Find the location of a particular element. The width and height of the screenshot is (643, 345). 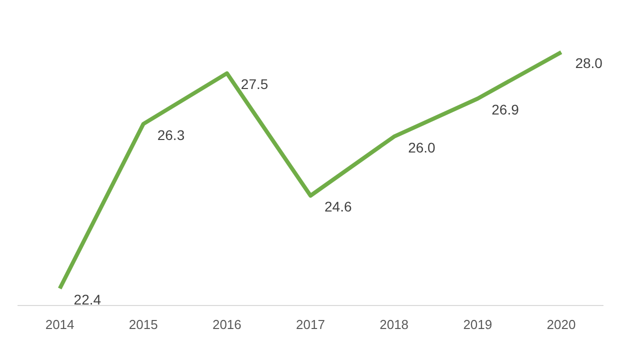

x-tick-label: 2017 is located at coordinates (310, 324).